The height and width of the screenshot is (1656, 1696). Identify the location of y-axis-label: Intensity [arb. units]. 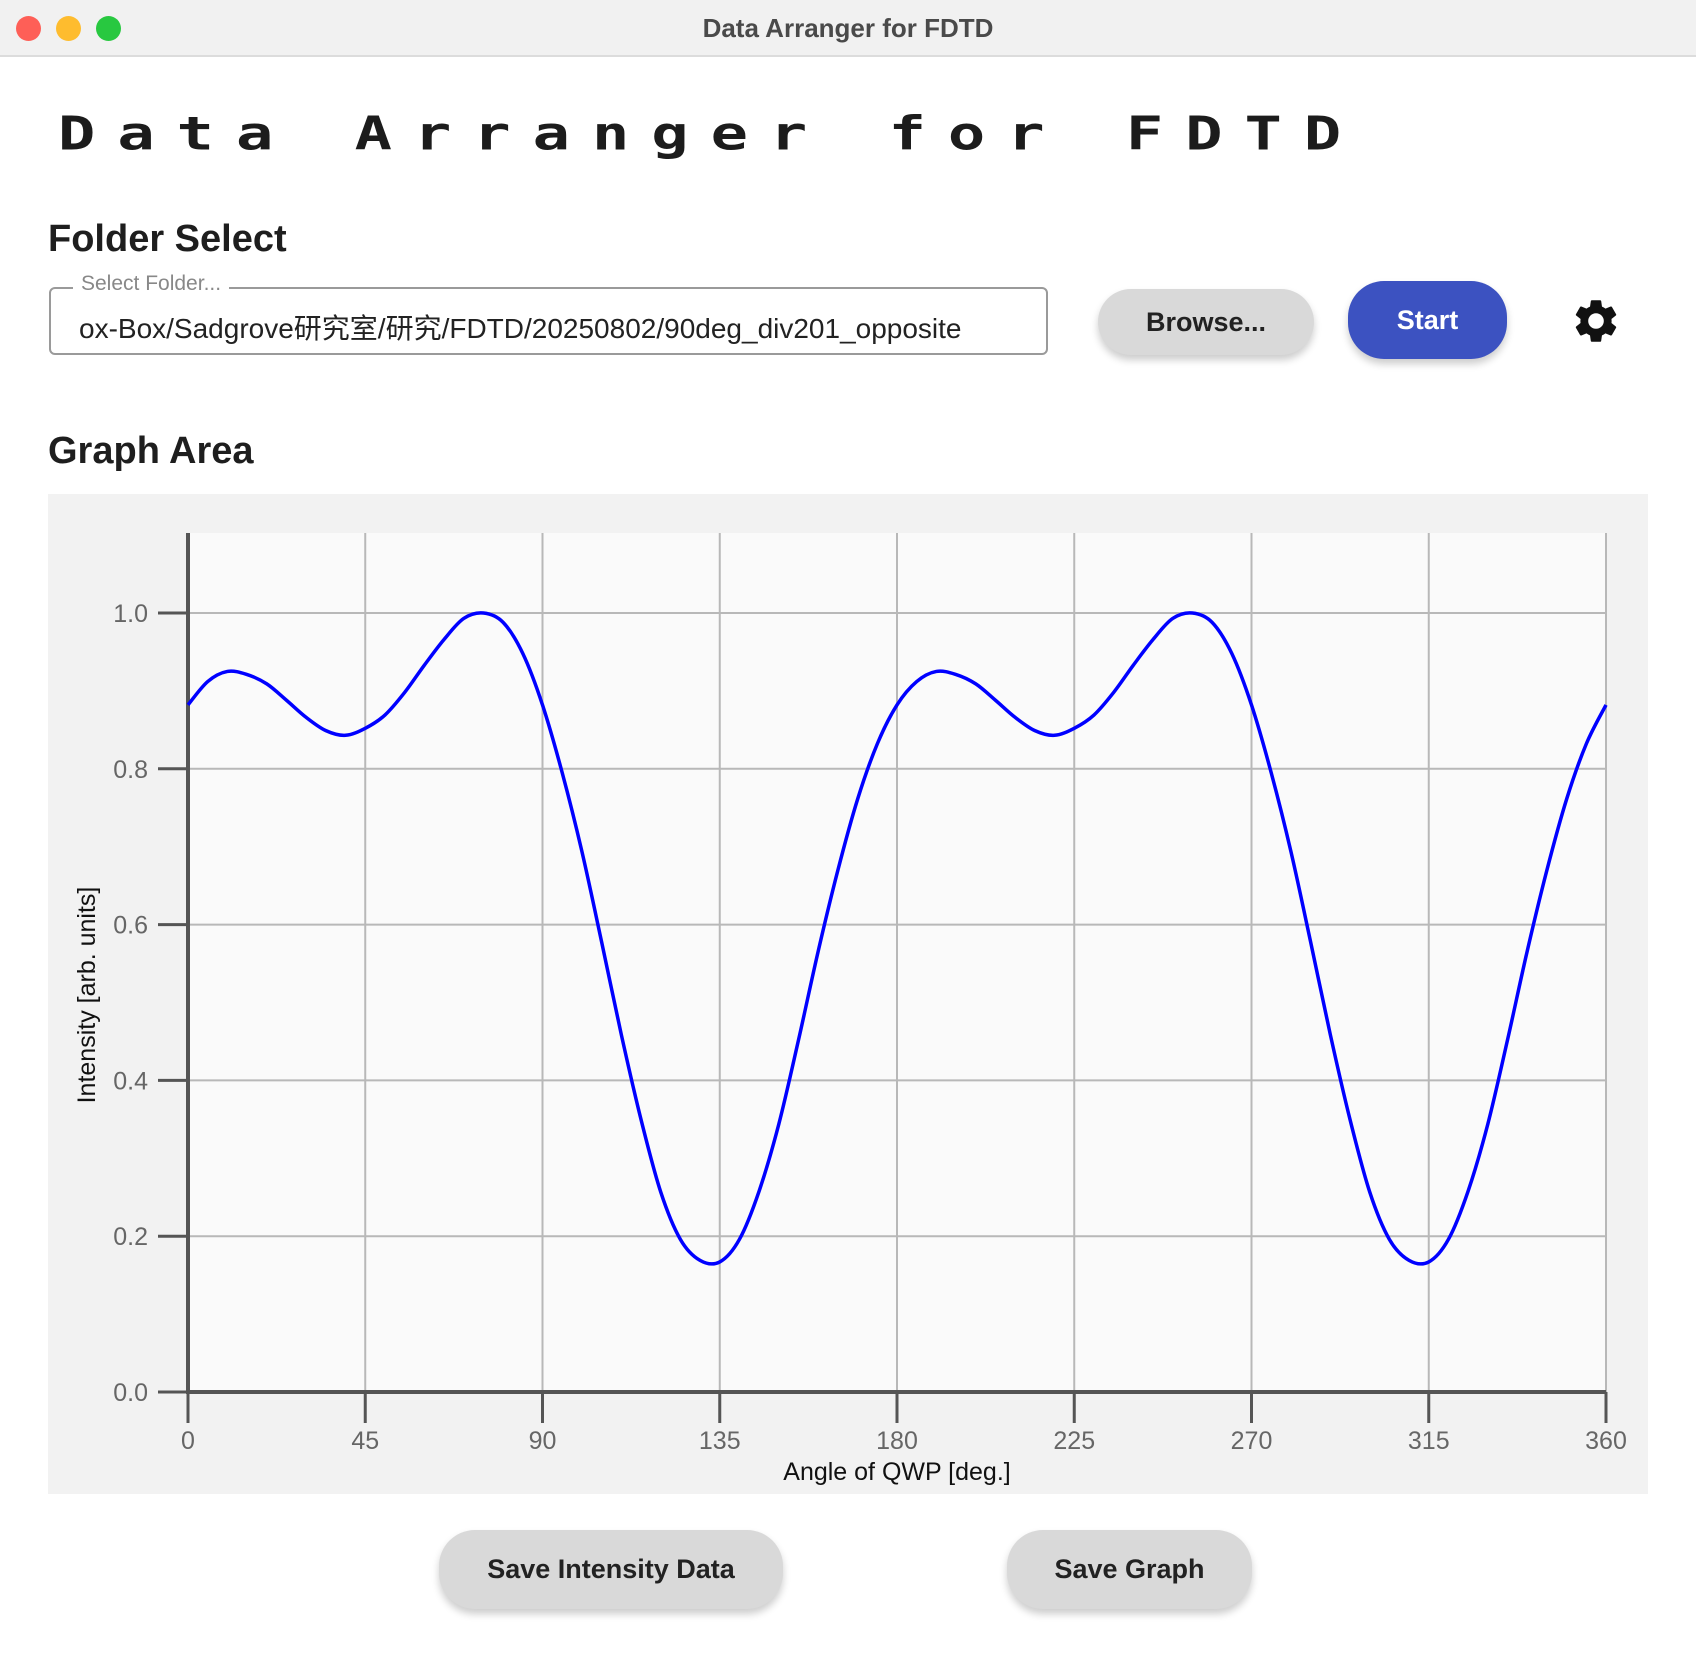
(87, 995).